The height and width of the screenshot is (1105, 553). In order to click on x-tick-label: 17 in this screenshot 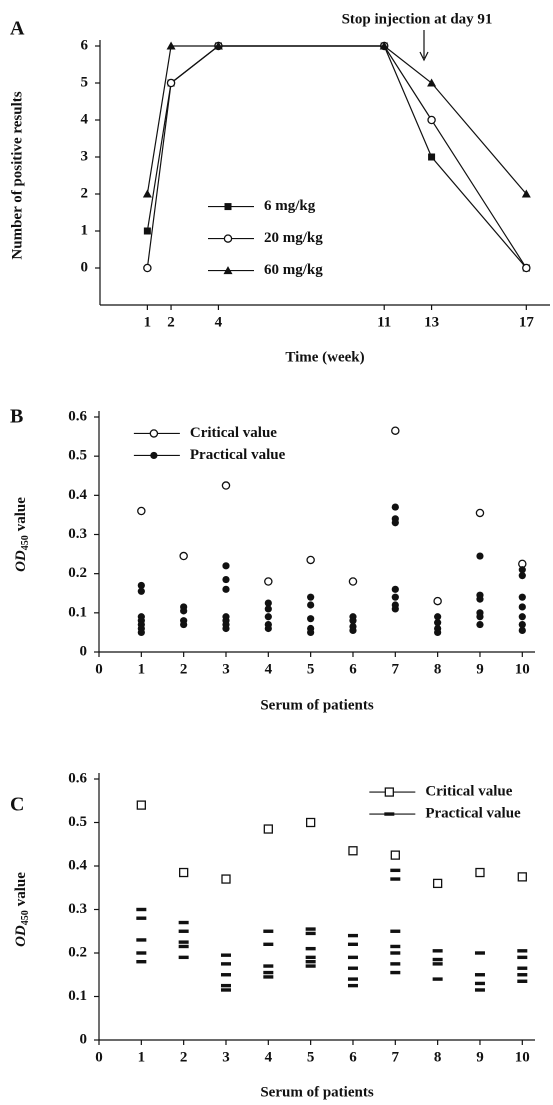, I will do `click(527, 322)`.